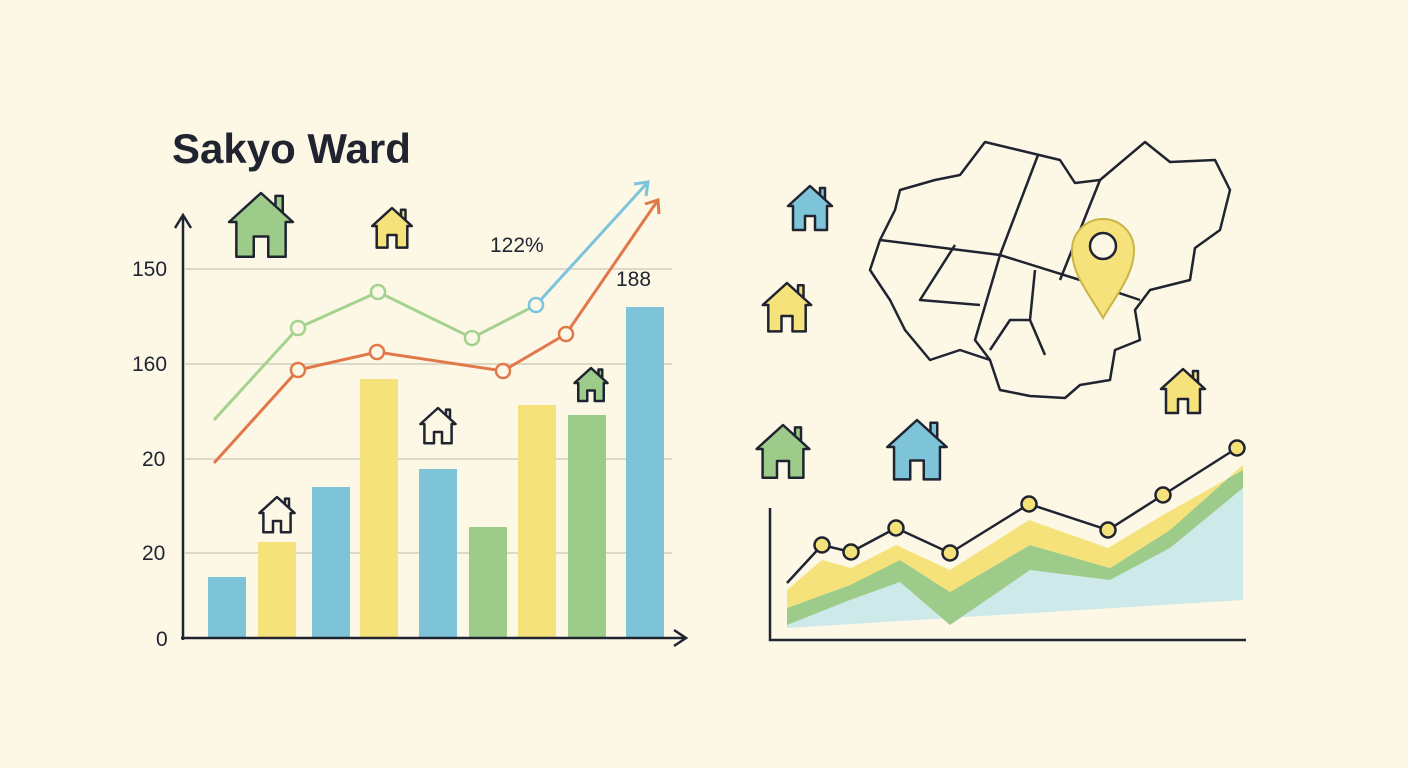  I want to click on map-pin-hole, so click(1103, 246).